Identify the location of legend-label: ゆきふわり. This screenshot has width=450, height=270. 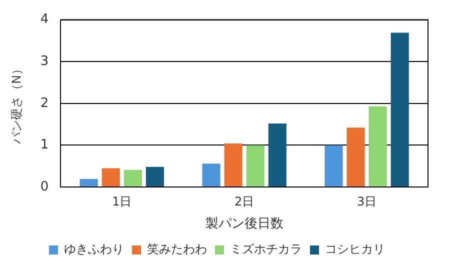
(94, 249).